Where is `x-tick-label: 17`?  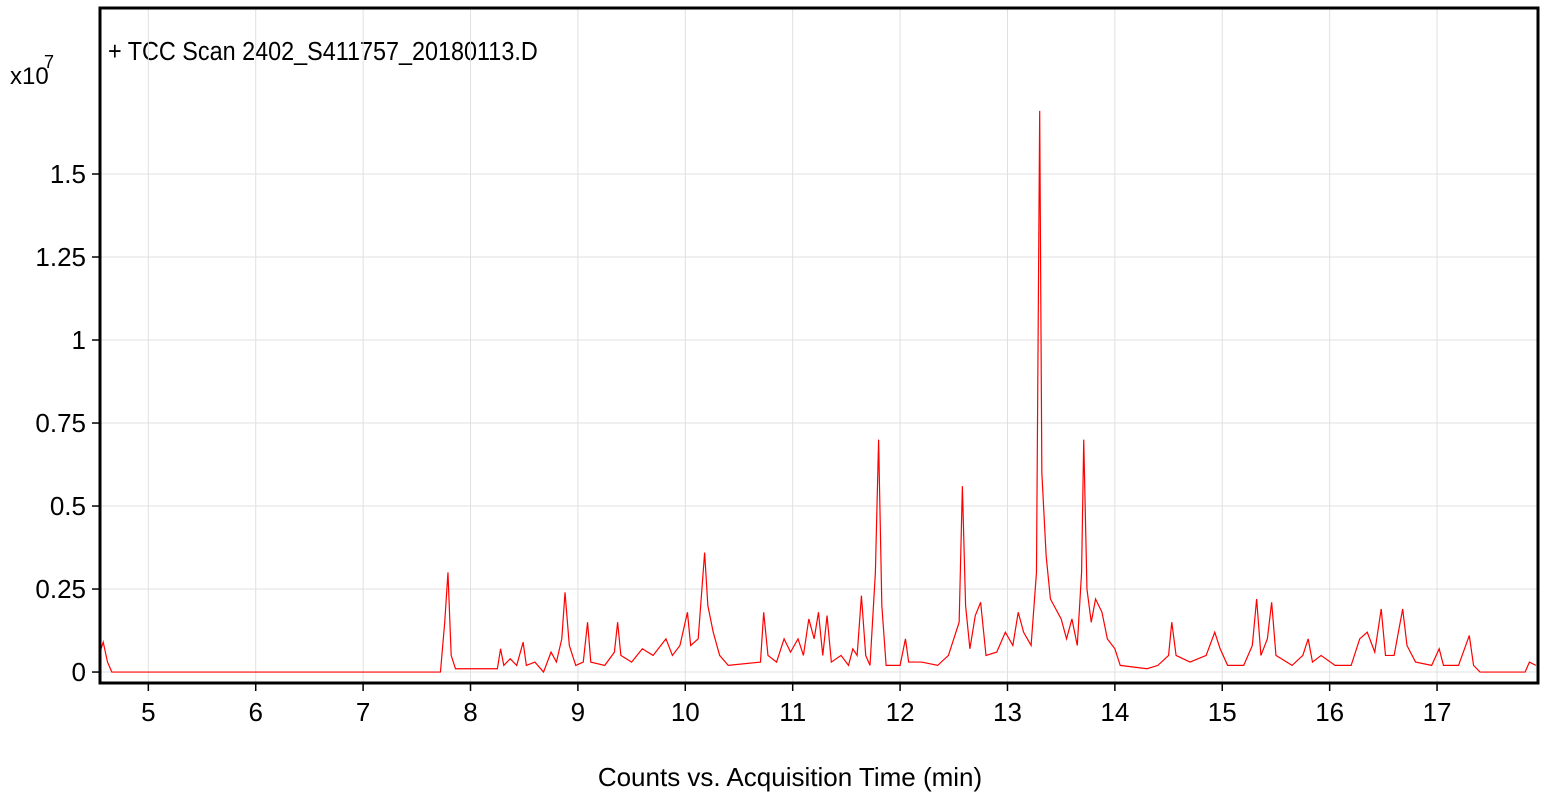
x-tick-label: 17 is located at coordinates (1437, 712).